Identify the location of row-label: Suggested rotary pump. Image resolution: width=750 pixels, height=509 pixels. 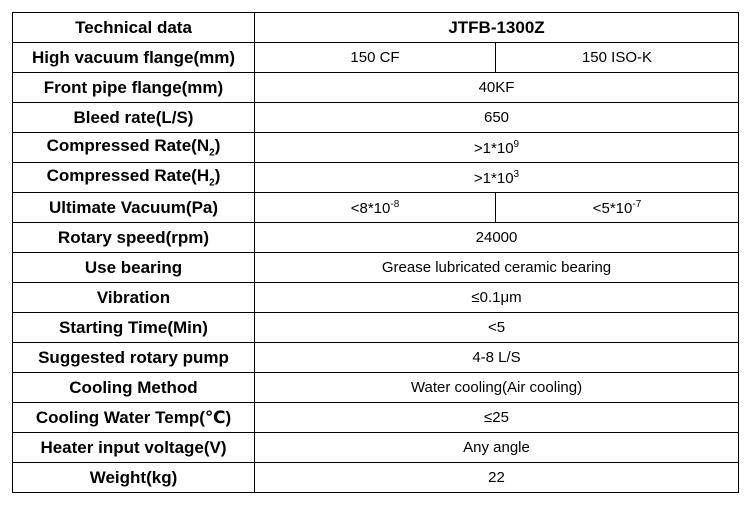
(133, 357).